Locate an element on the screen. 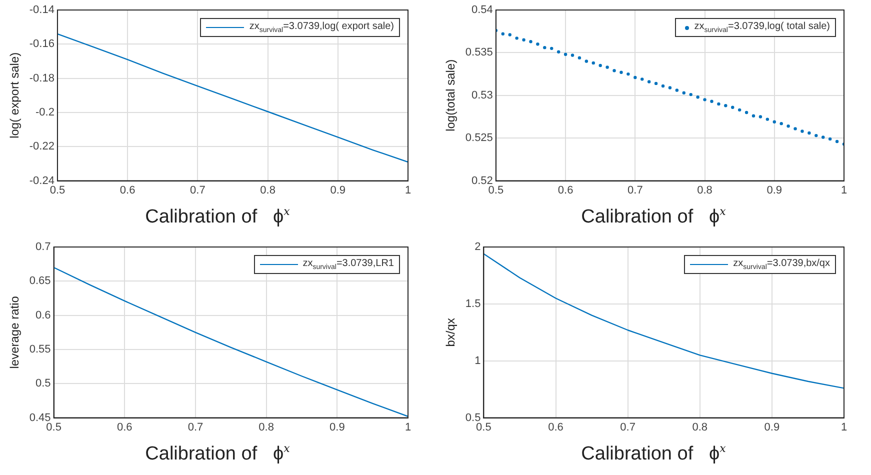 The width and height of the screenshot is (871, 475). y-tick-label: -0.2 is located at coordinates (45, 112).